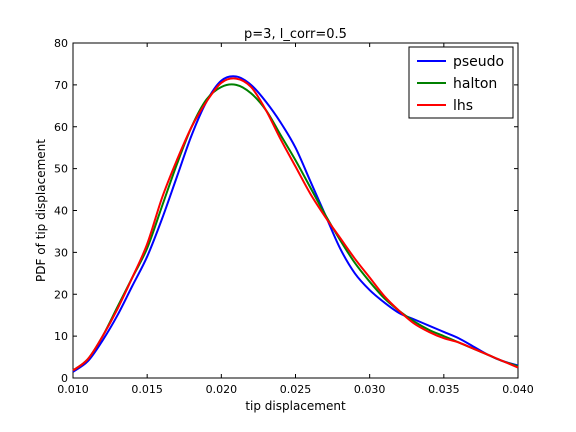 The image size is (576, 432). What do you see at coordinates (518, 389) in the screenshot?
I see `x-tick-label: 0.040` at bounding box center [518, 389].